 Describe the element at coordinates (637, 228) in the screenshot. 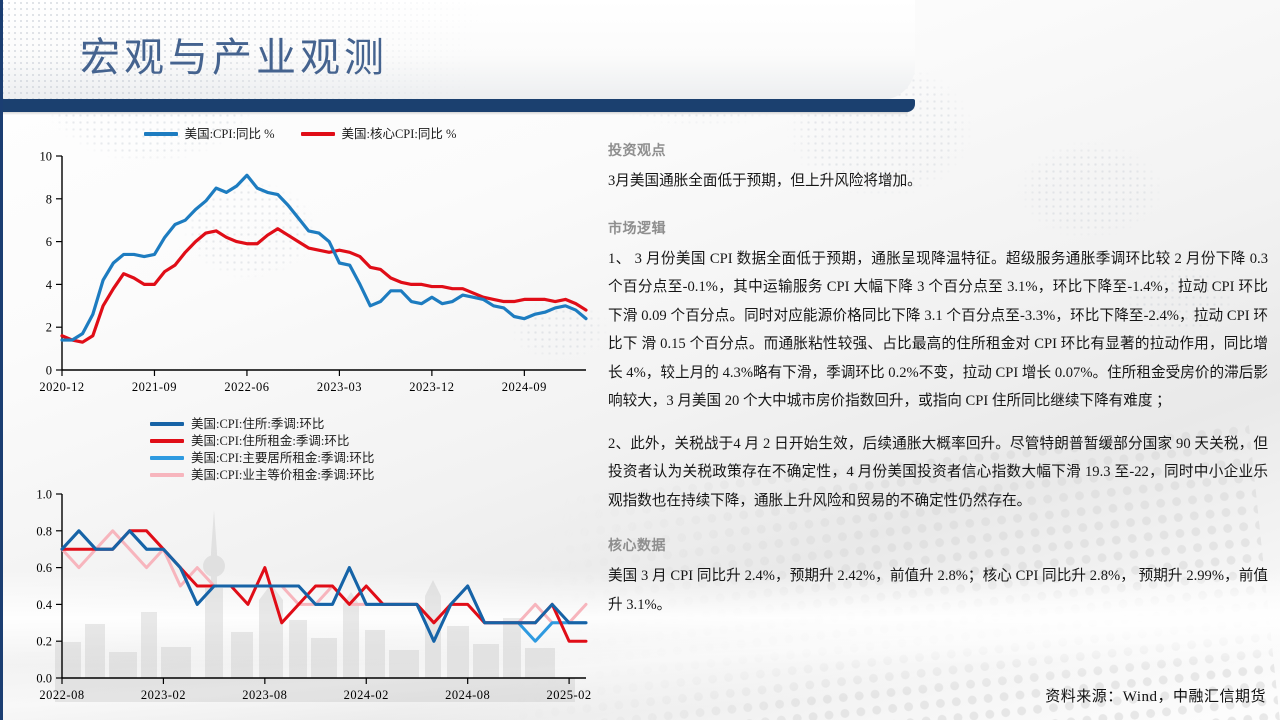

I see `section-heading: 市场逻辑` at that location.